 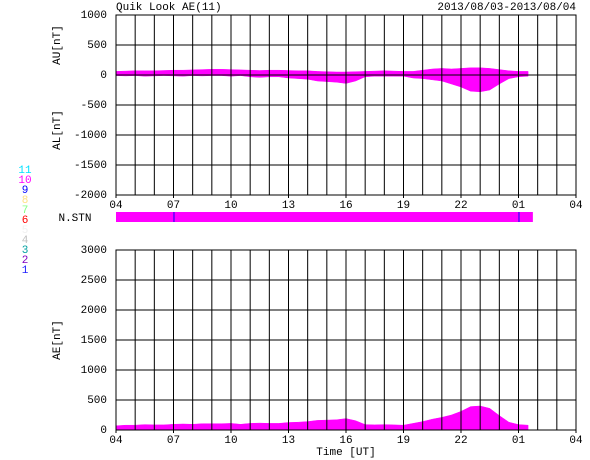 What do you see at coordinates (74, 219) in the screenshot?
I see `station-label: N.STN` at bounding box center [74, 219].